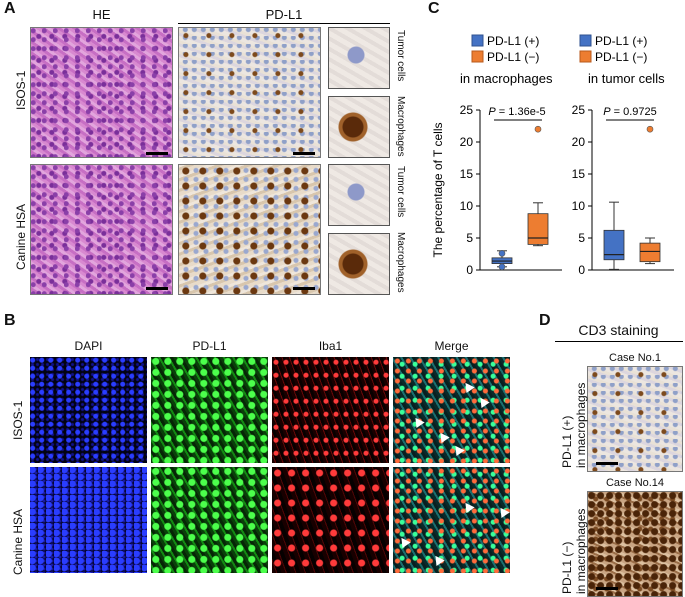 This screenshot has width=685, height=597. Describe the element at coordinates (567, 441) in the screenshot. I see `row1-line1: PD-L1 (+)` at that location.